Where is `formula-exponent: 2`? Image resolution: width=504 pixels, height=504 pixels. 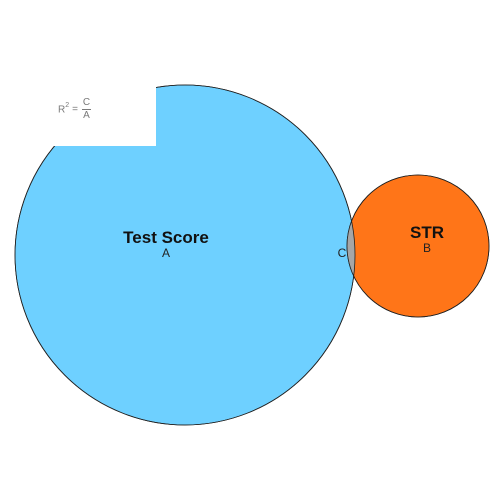
formula-exponent: 2 is located at coordinates (67, 106).